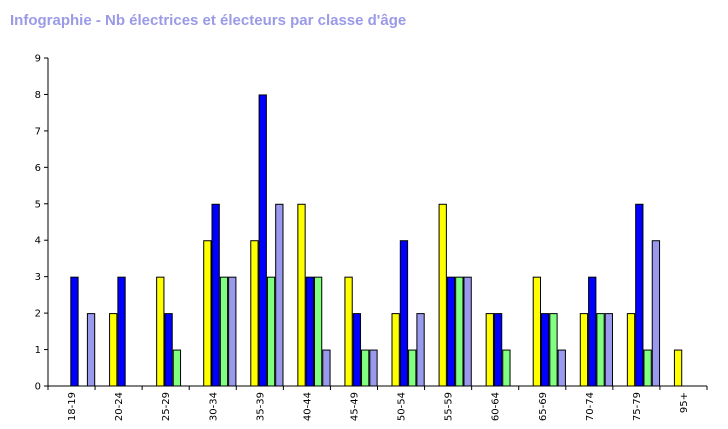  What do you see at coordinates (260, 406) in the screenshot?
I see `x-tick-label: 35-39` at bounding box center [260, 406].